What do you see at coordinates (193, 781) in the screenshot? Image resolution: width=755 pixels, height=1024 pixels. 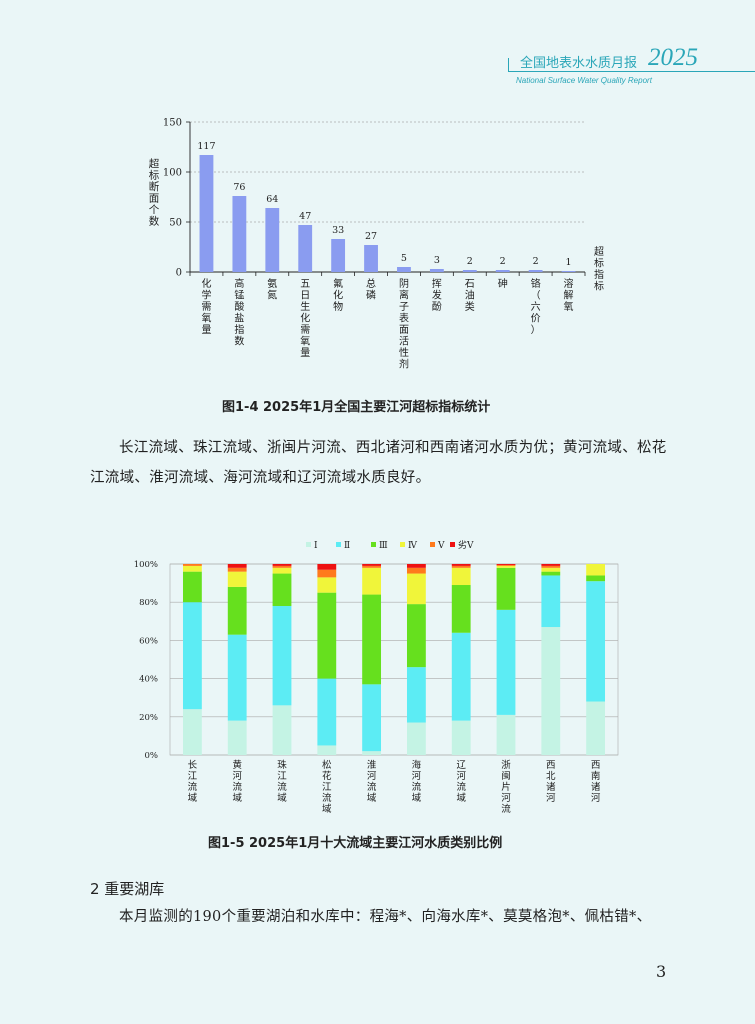 I see `chart2-category-label: 长江流域` at bounding box center [193, 781].